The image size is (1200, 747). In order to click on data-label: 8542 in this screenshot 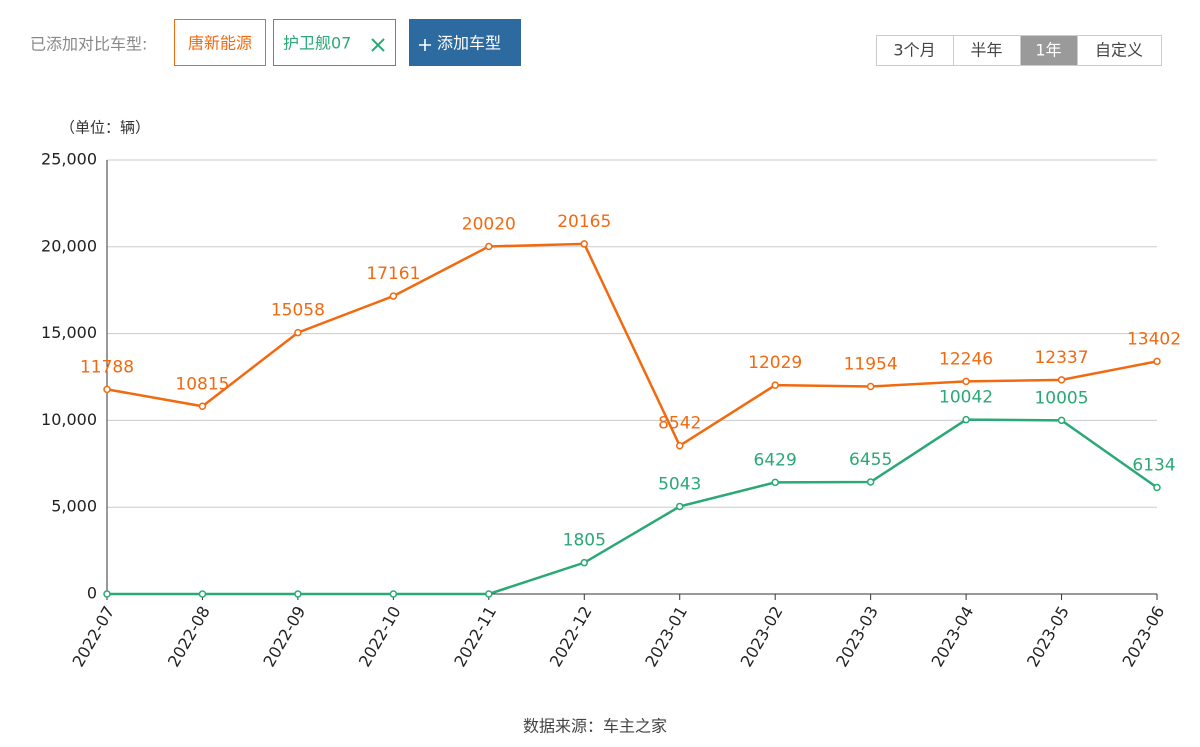, I will do `click(679, 424)`.